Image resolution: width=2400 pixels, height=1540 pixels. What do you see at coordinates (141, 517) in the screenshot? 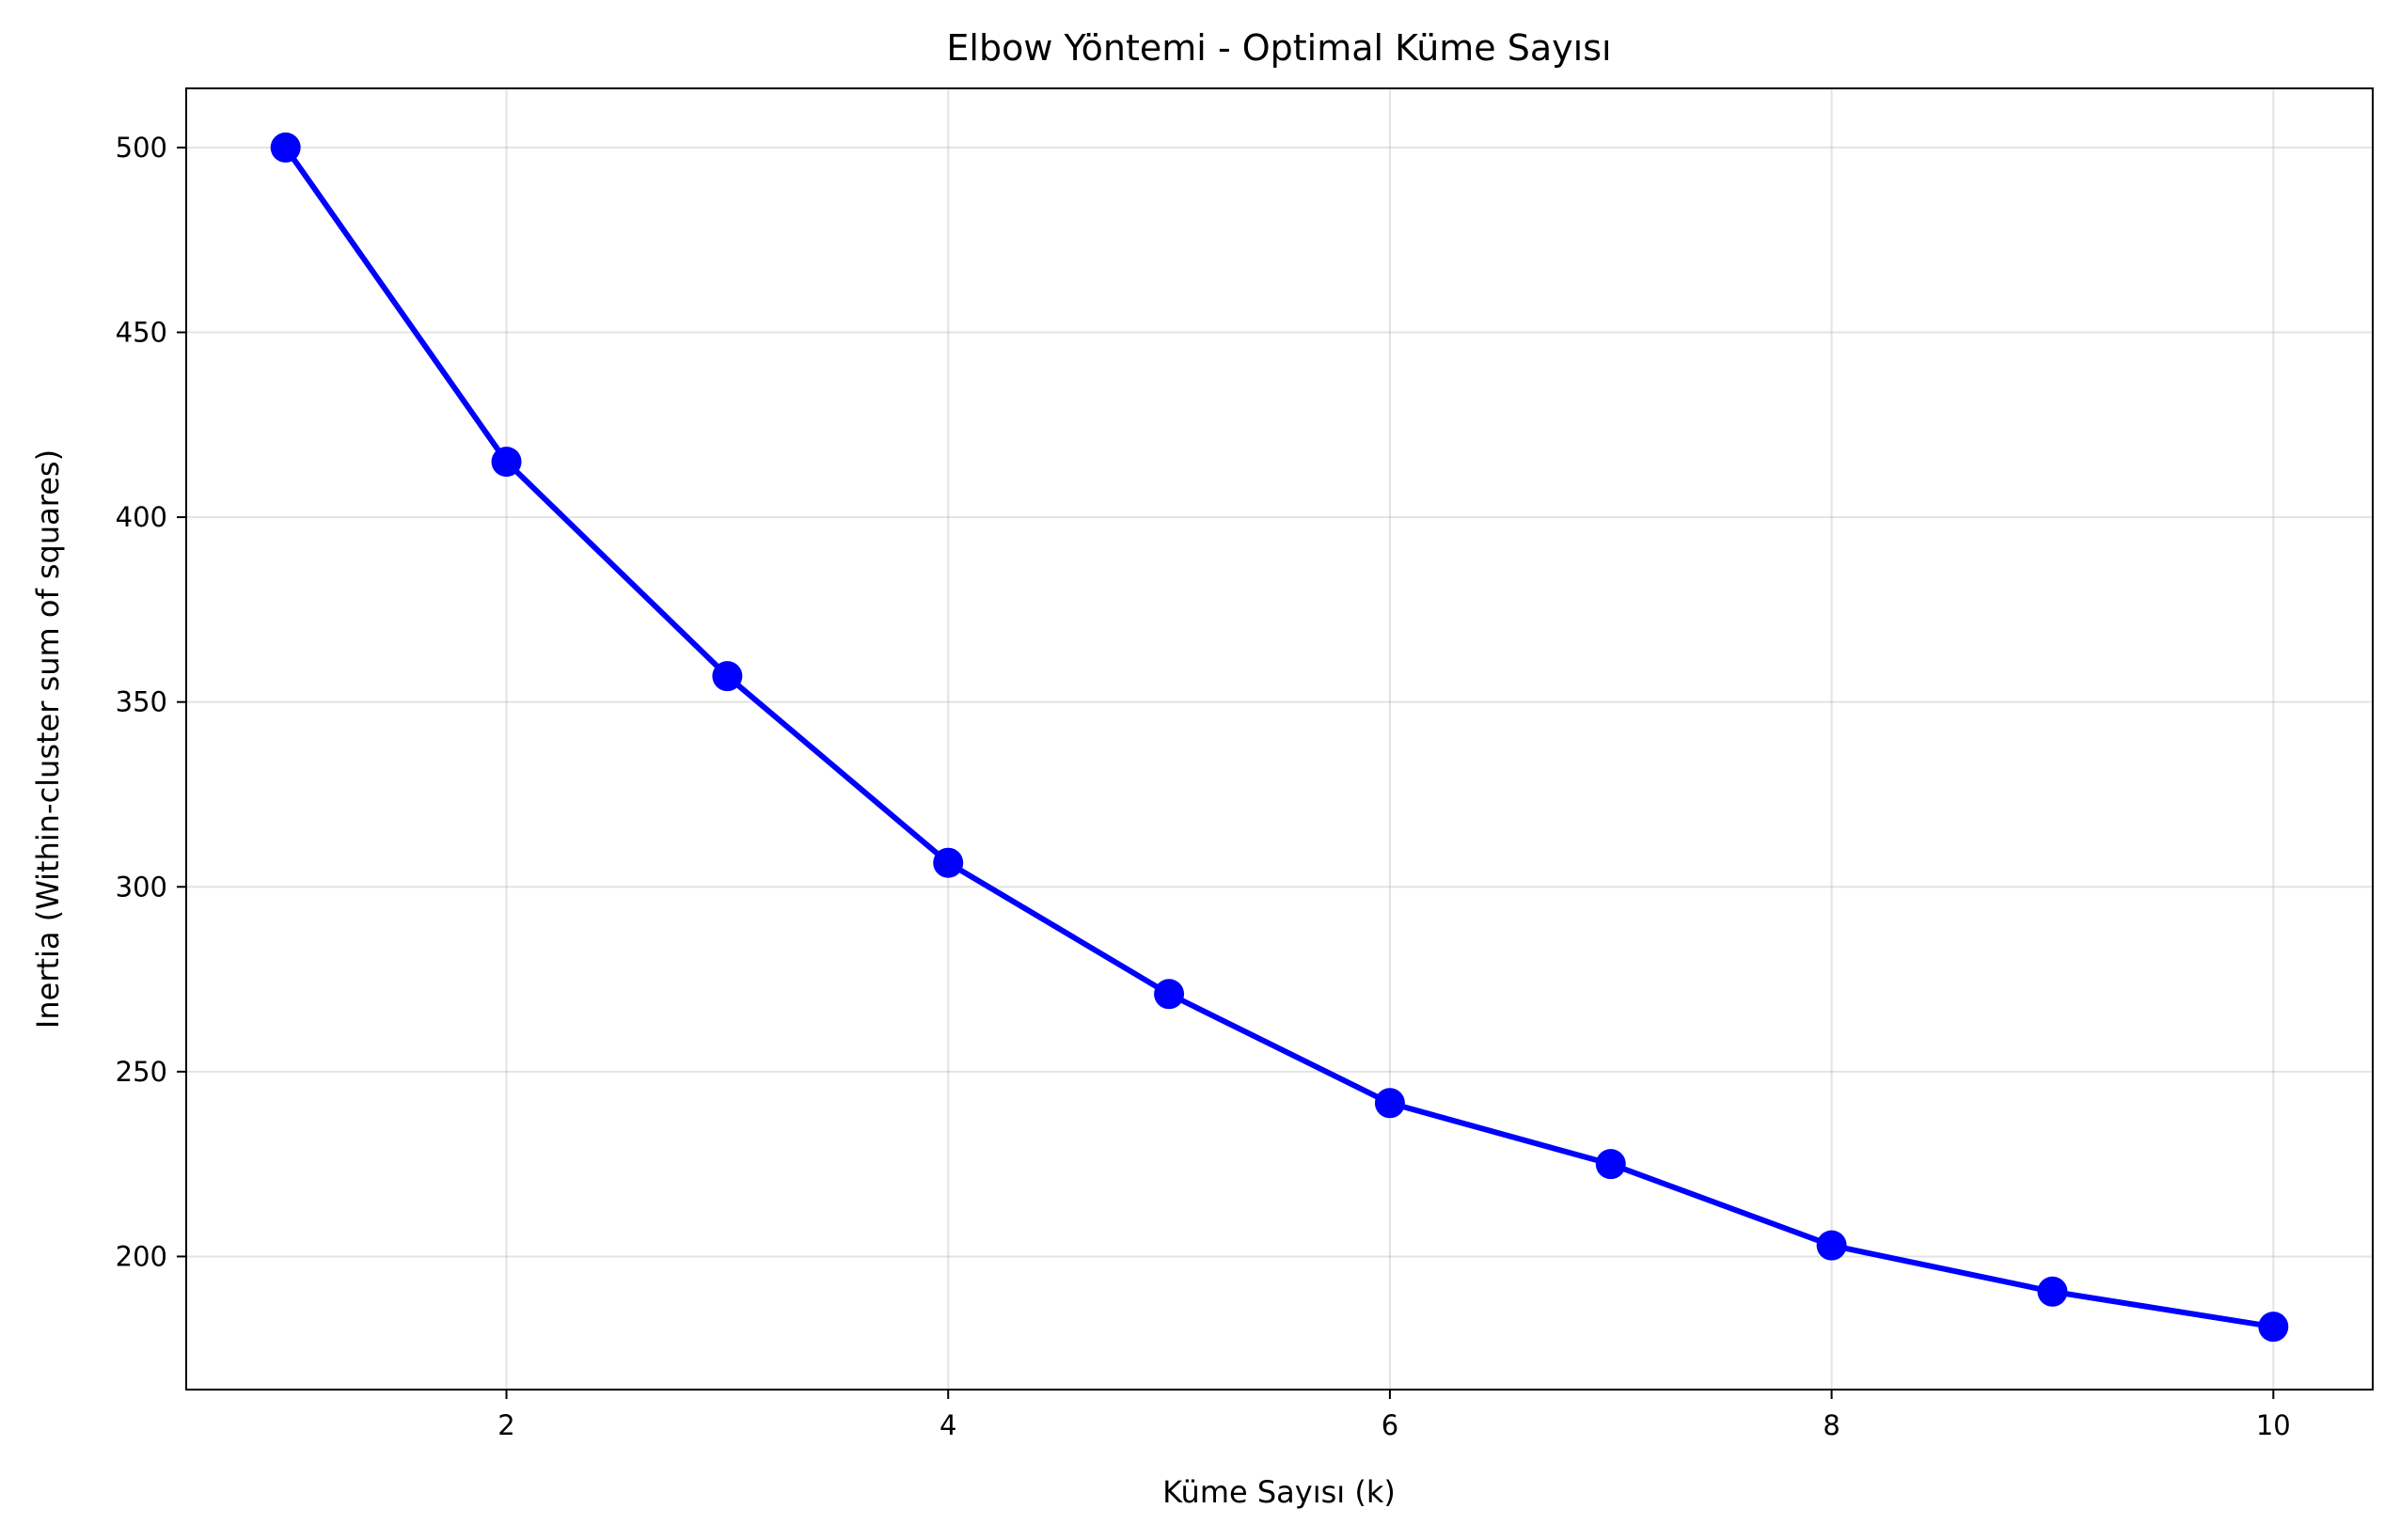
I see `y-tick-label: 400` at bounding box center [141, 517].